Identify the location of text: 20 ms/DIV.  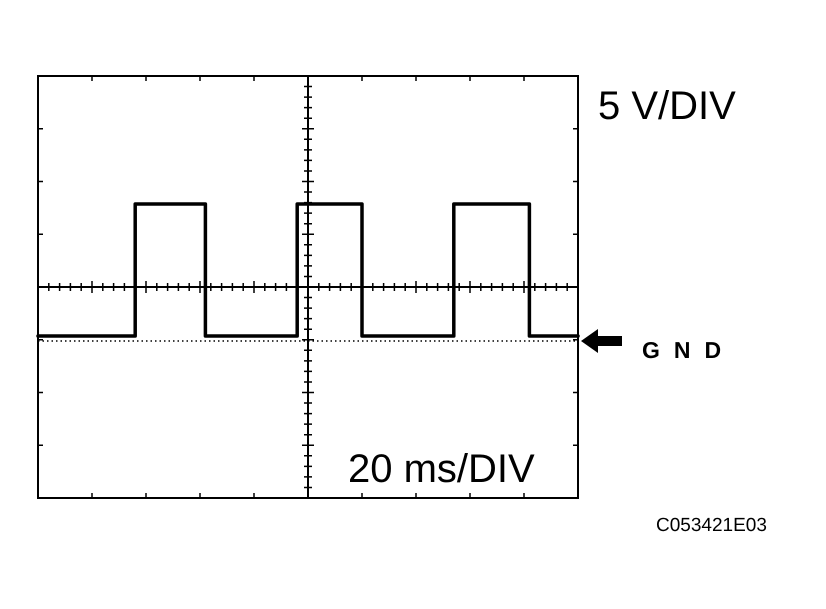
(442, 469).